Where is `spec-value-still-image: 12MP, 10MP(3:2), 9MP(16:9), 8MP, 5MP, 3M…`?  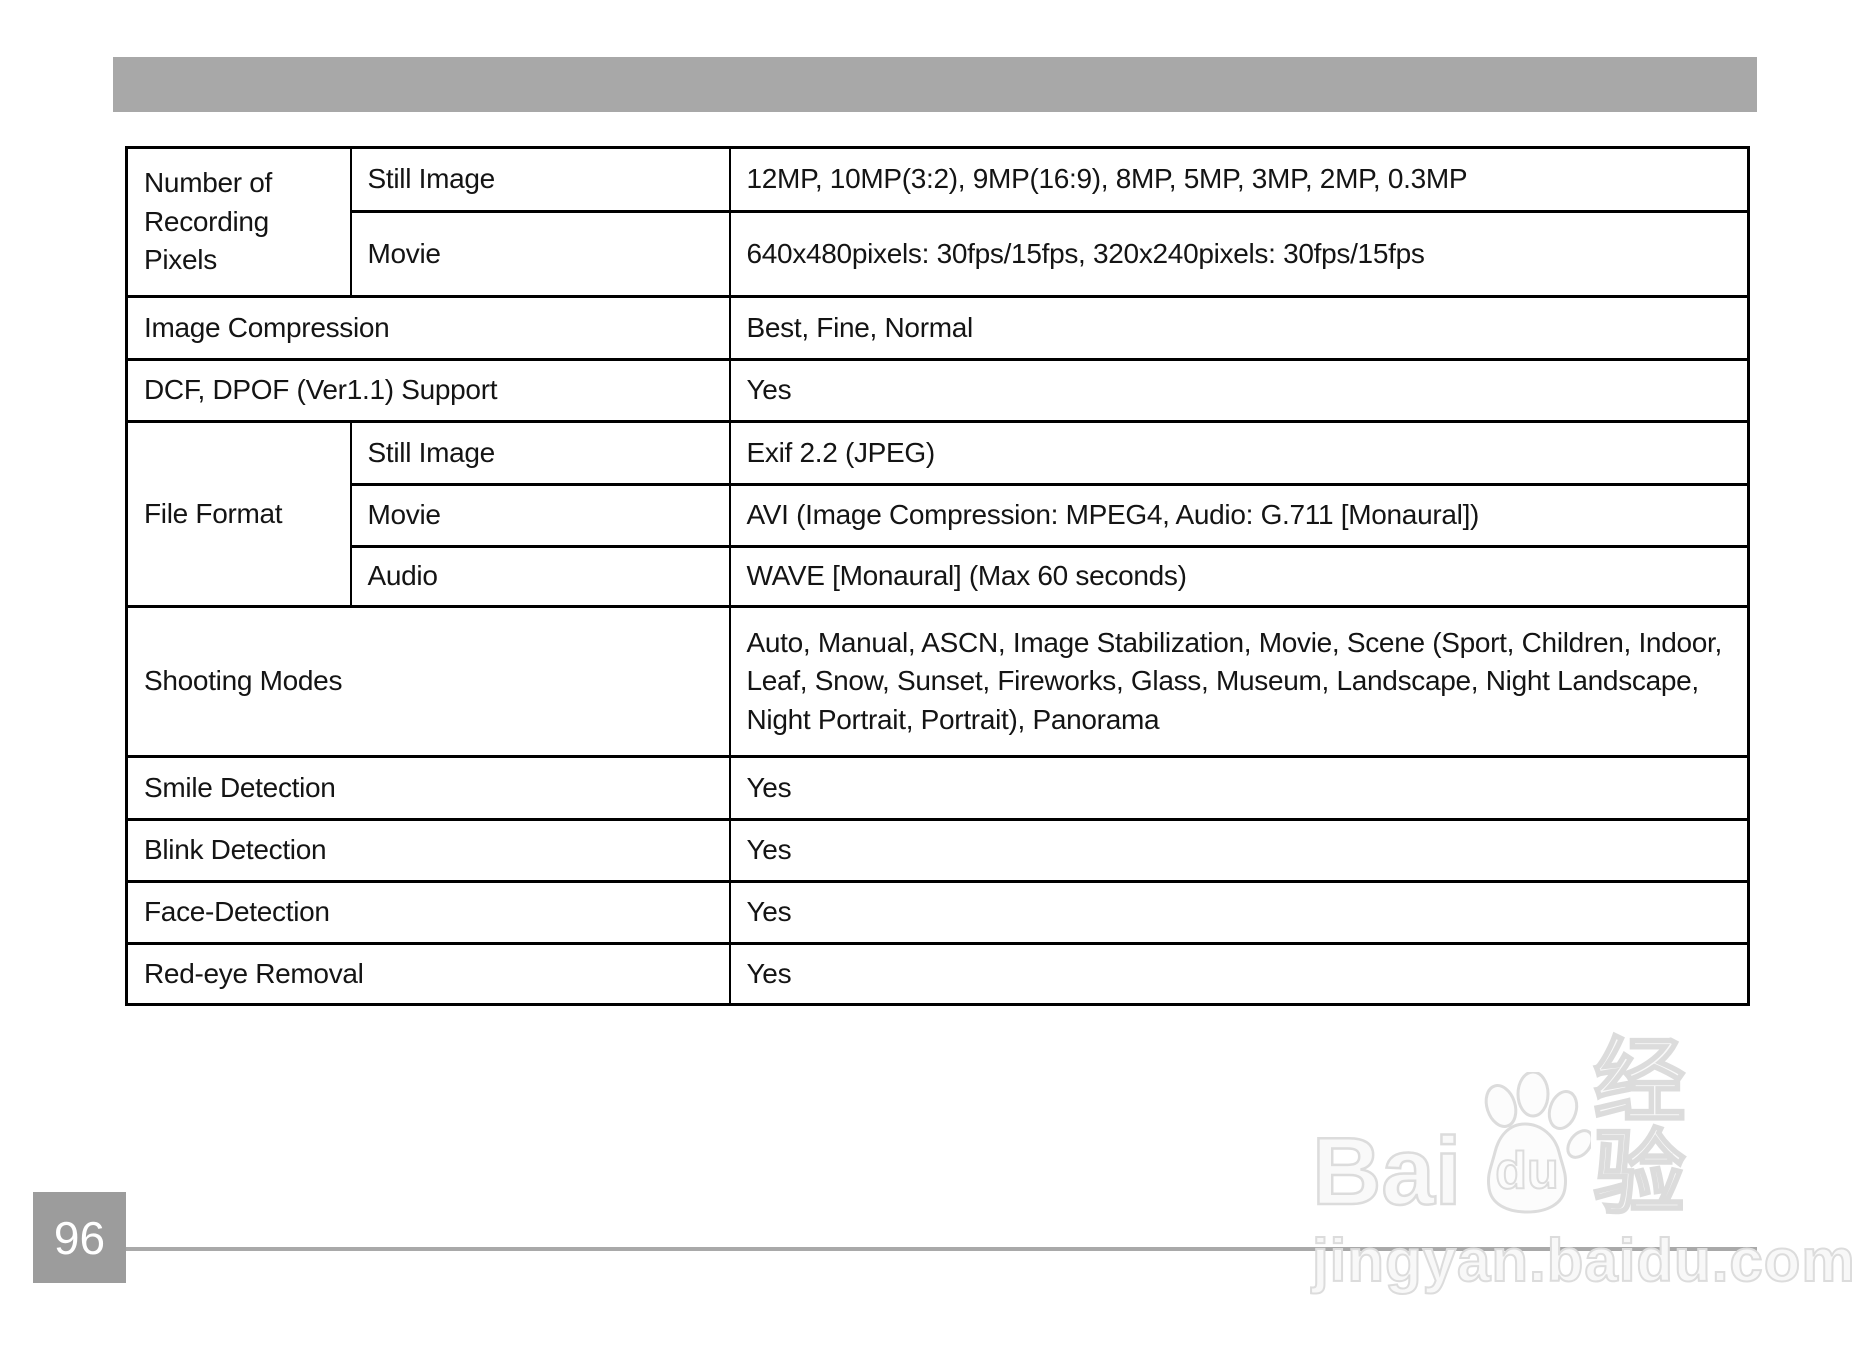 spec-value-still-image: 12MP, 10MP(3:2), 9MP(16:9), 8MP, 5MP, 3M… is located at coordinates (1239, 179).